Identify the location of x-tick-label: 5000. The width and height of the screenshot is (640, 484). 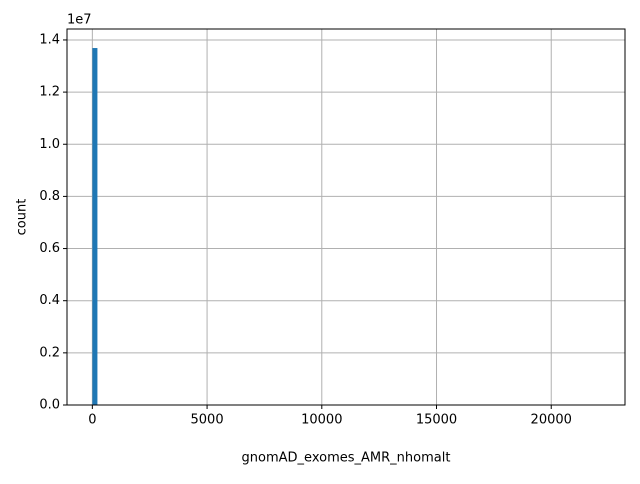
(207, 420).